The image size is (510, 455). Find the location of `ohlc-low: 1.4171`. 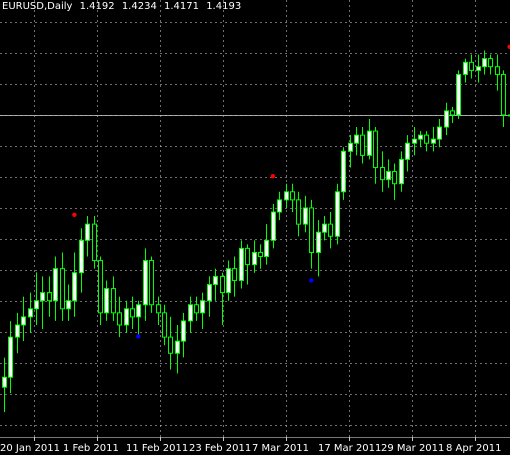

ohlc-low: 1.4171 is located at coordinates (181, 6).